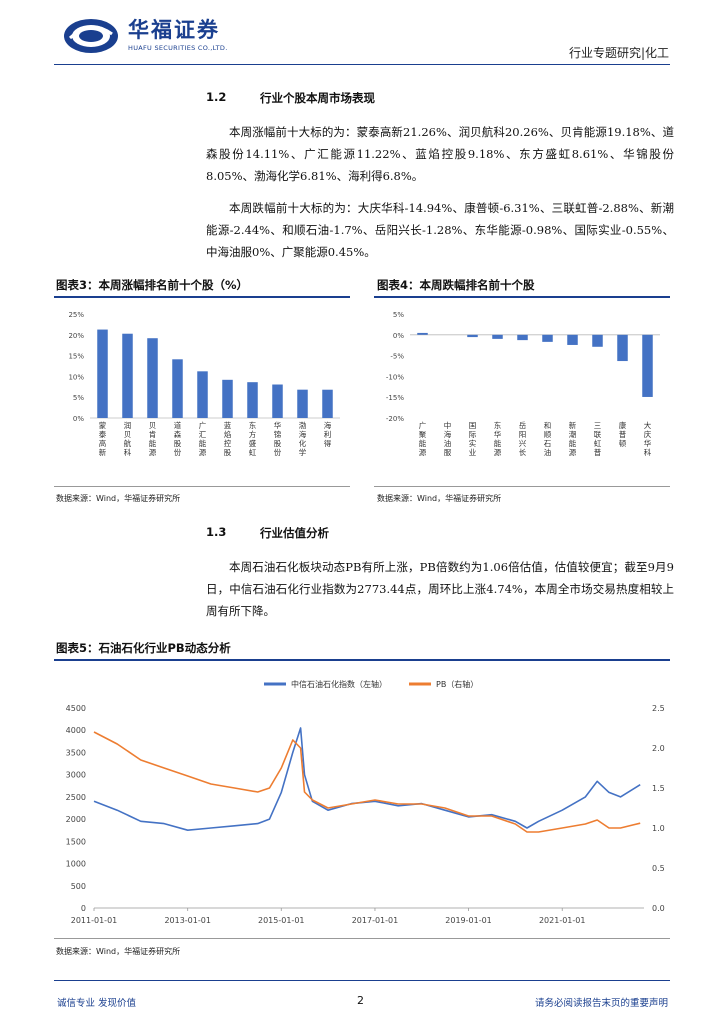  What do you see at coordinates (448, 434) in the screenshot?
I see `losers-category-label-char: 海` at bounding box center [448, 434].